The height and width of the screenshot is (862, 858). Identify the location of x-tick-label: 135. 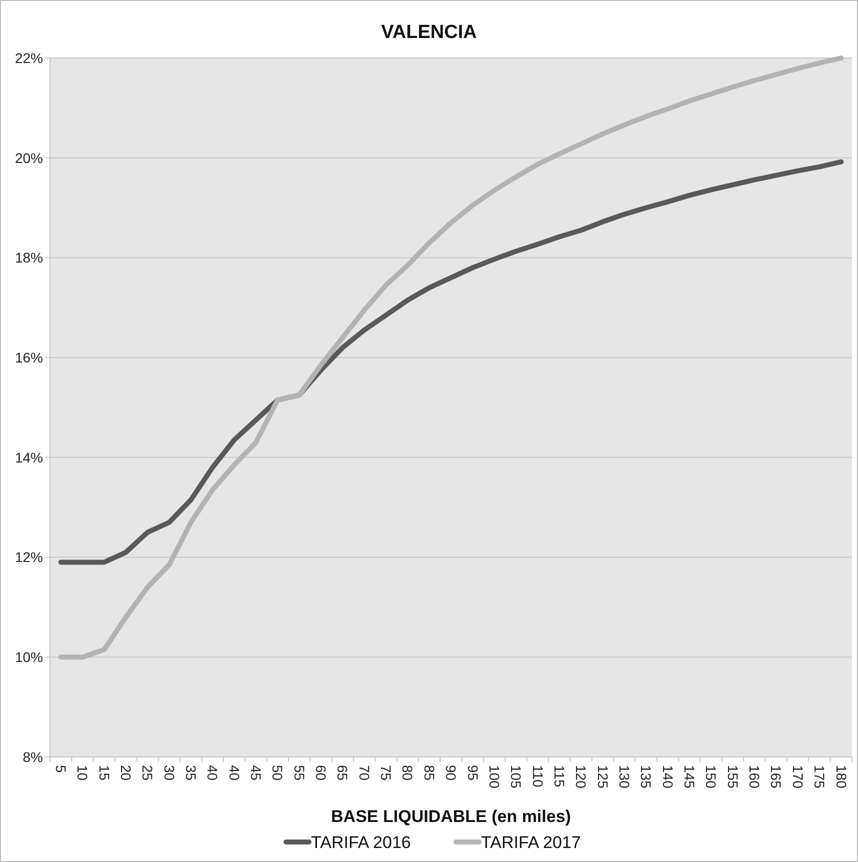
(646, 777).